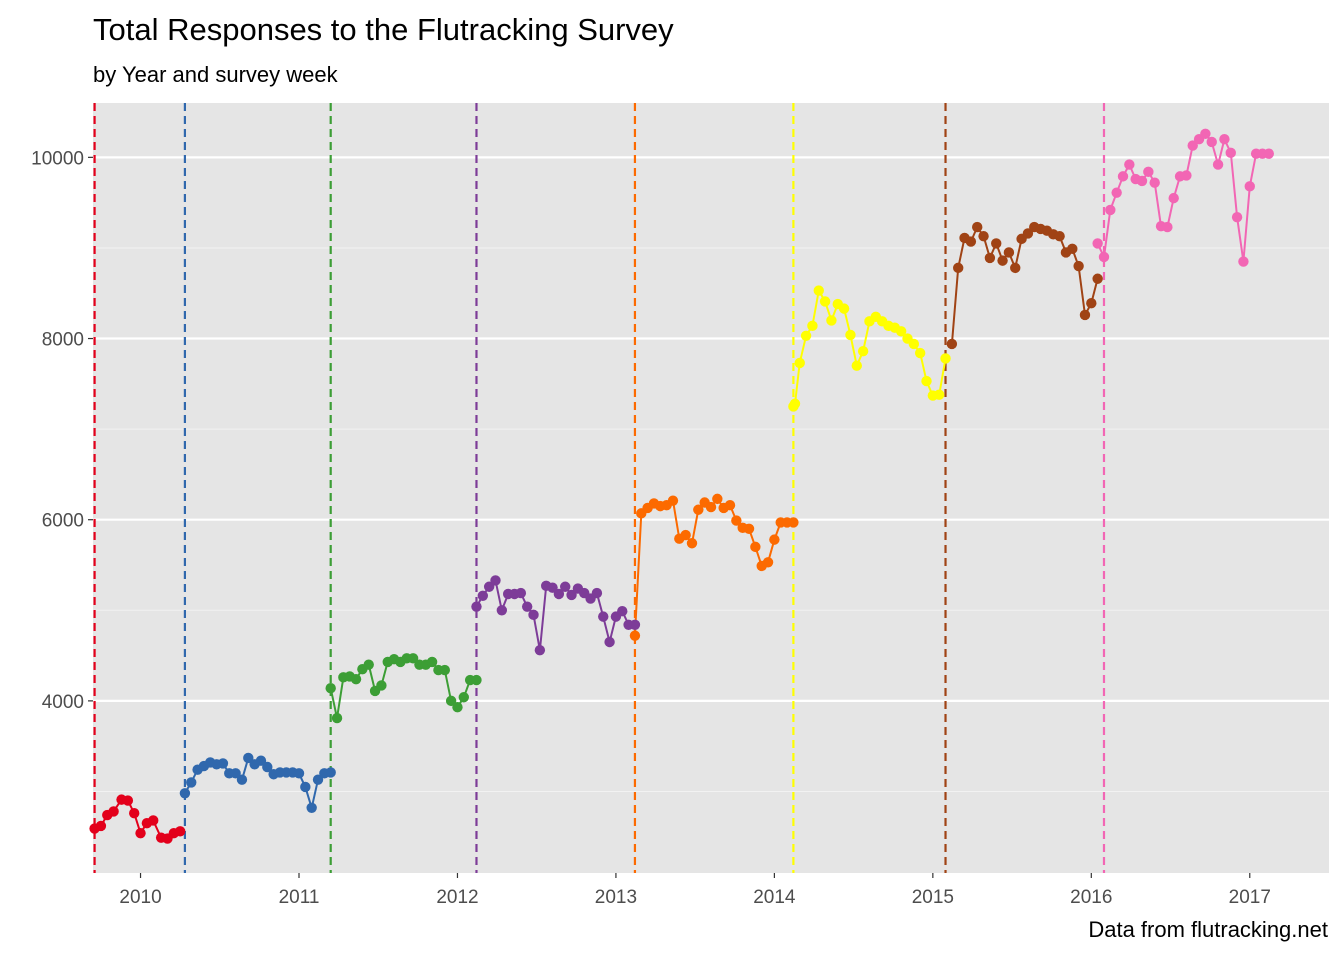  Describe the element at coordinates (1091, 897) in the screenshot. I see `x-tick-label: 2016` at that location.